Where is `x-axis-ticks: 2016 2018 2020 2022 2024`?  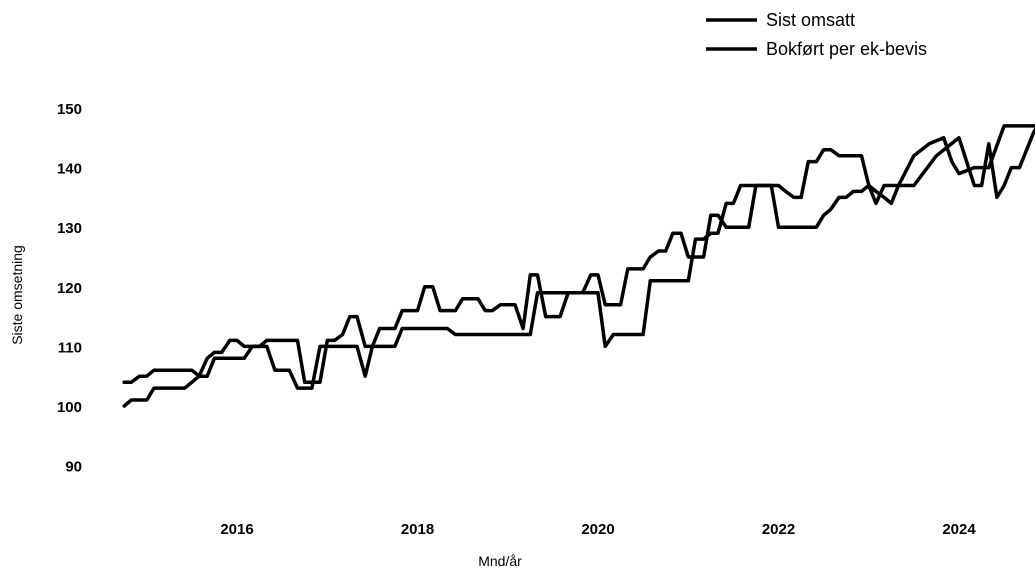 x-axis-ticks: 2016 2018 2020 2022 2024 is located at coordinates (598, 529).